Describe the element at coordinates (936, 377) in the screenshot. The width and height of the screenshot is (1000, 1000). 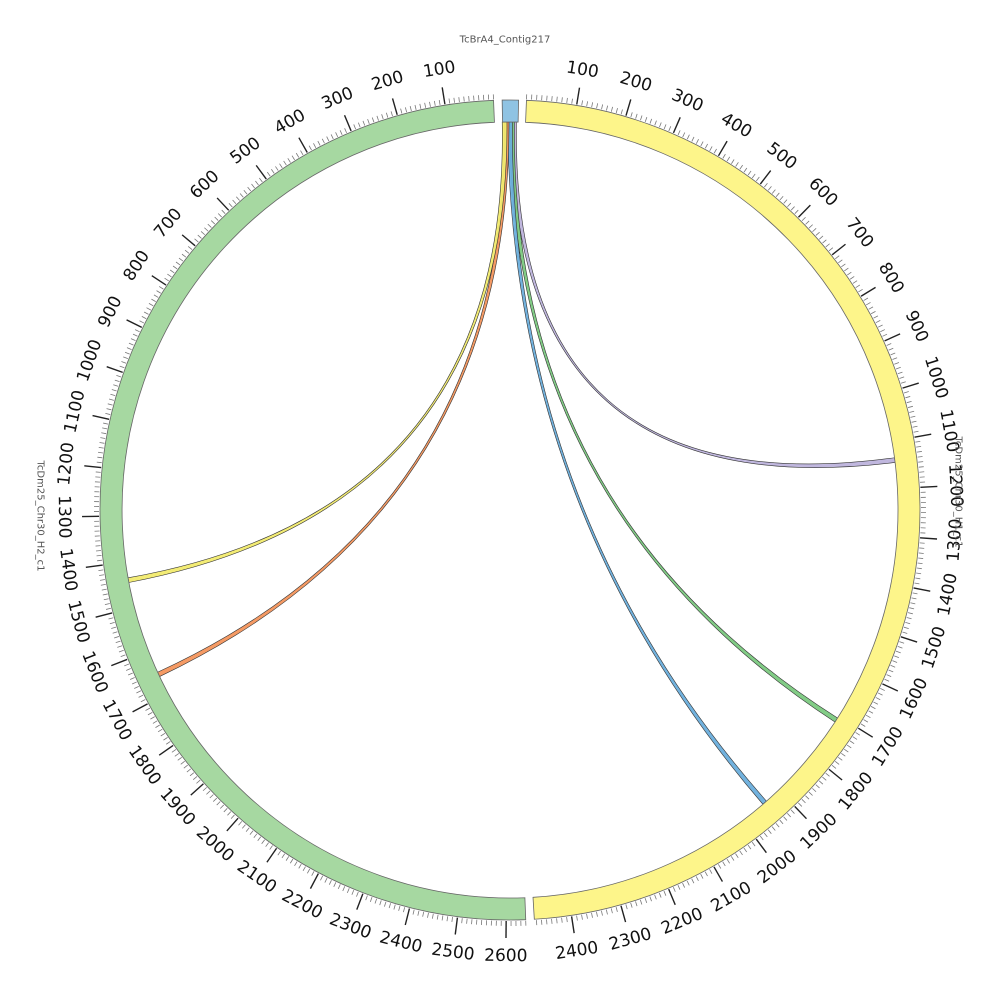
I see `tick-label: 1000` at that location.